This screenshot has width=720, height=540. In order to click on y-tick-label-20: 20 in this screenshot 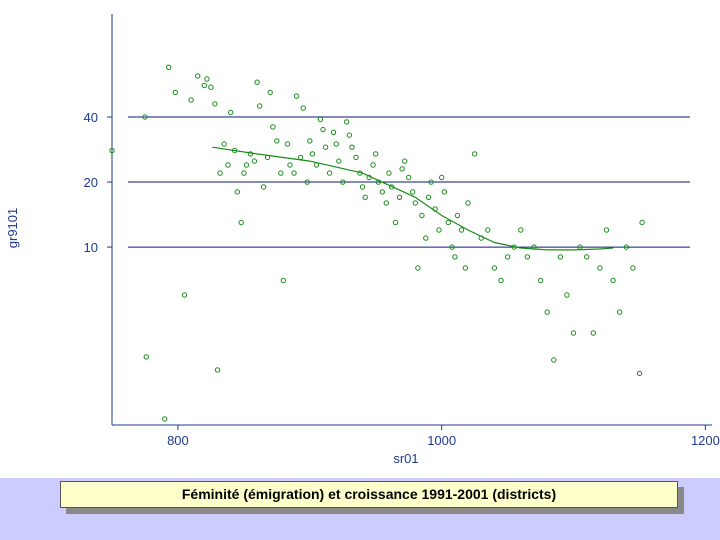, I will do `click(91, 182)`.